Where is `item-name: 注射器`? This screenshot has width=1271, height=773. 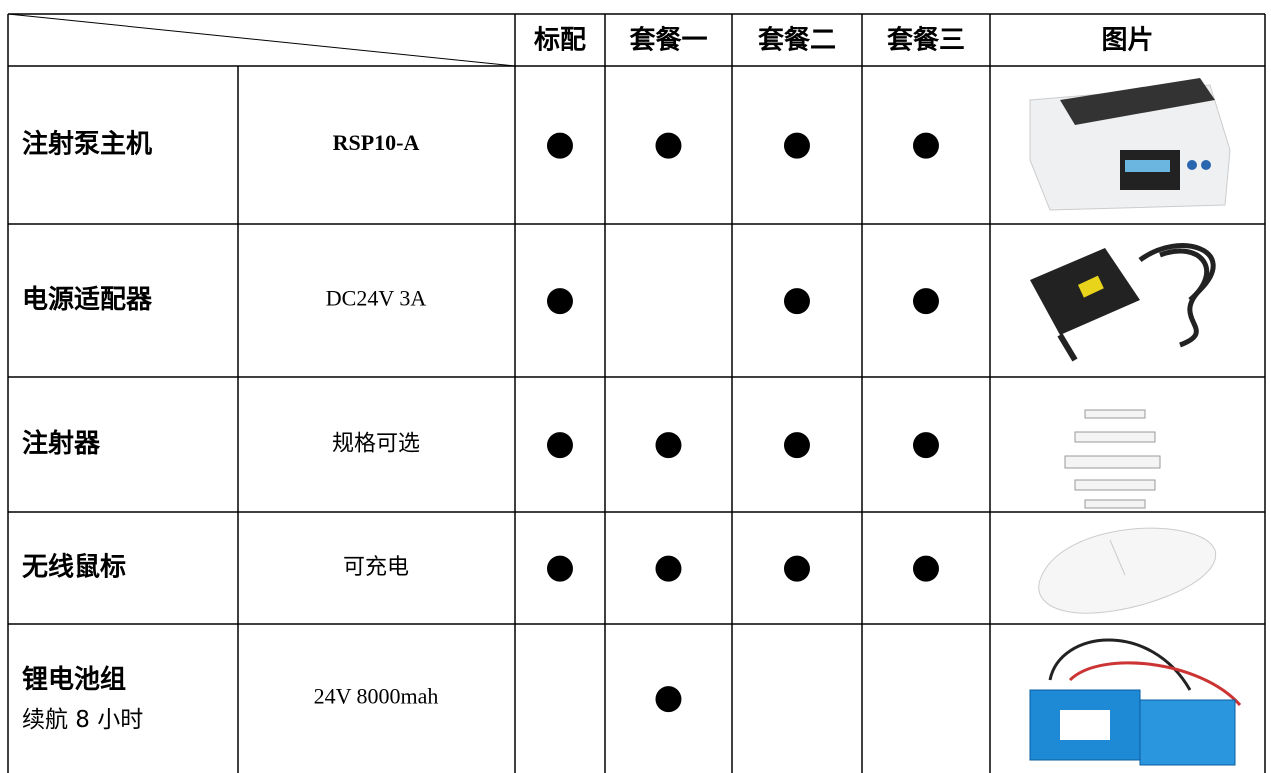
item-name: 注射器 is located at coordinates (61, 443).